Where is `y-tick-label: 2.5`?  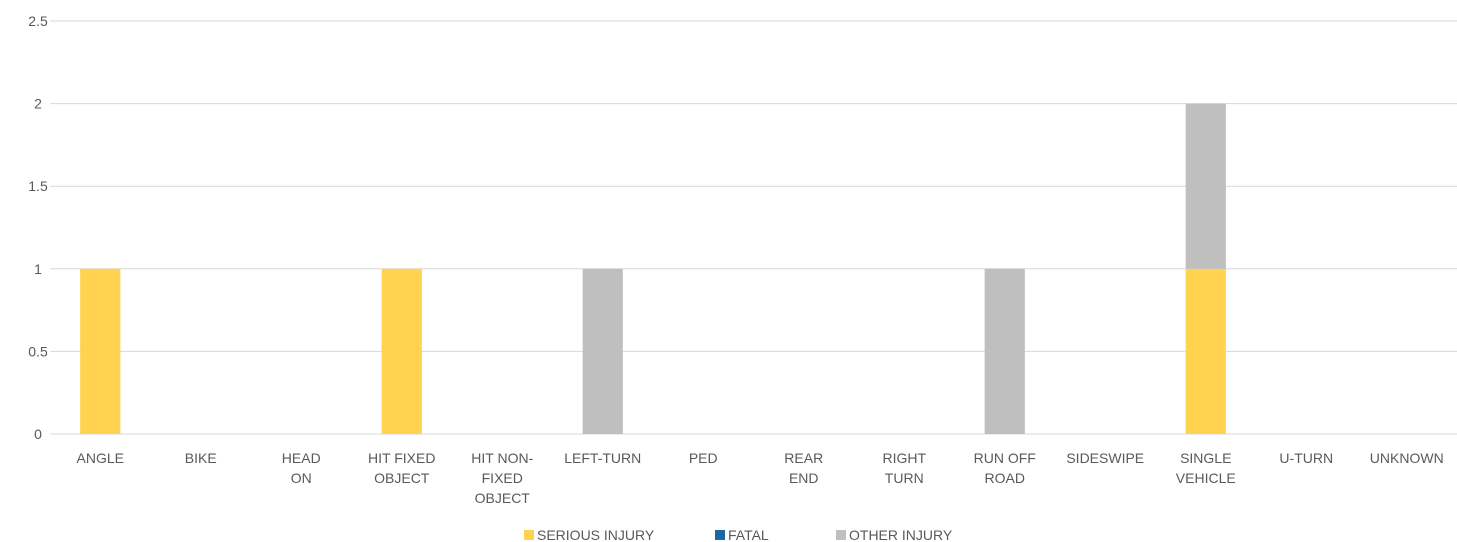
y-tick-label: 2.5 is located at coordinates (38, 21).